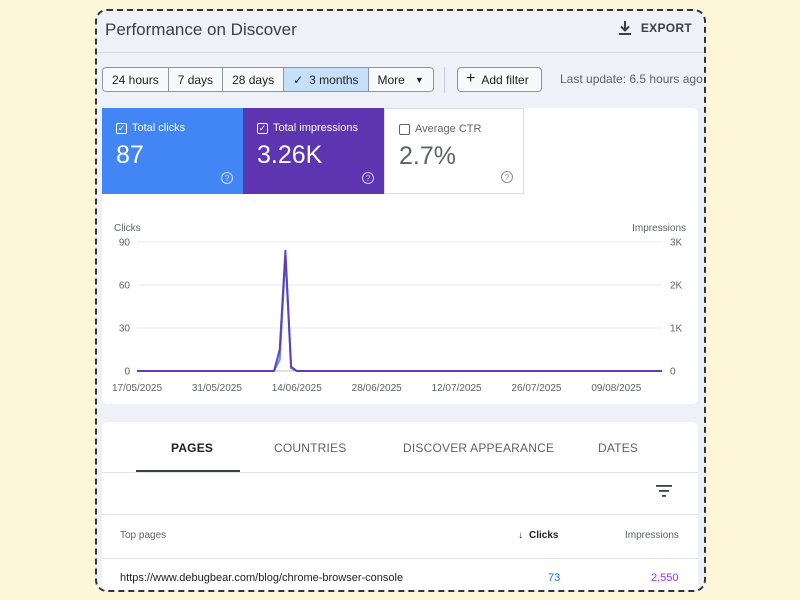  I want to click on metric-label: Average CTR, so click(448, 129).